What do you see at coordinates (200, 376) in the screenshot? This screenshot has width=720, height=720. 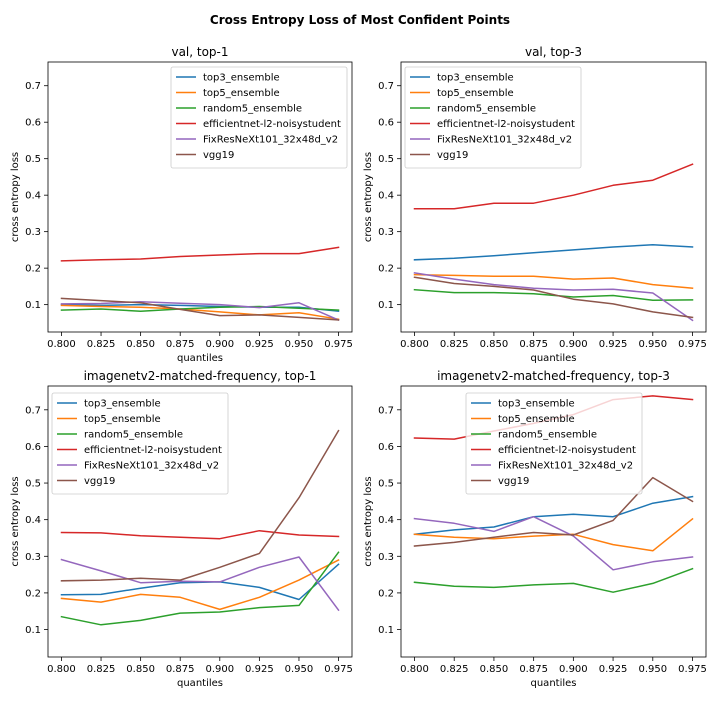 I see `panel-title: imagenetv2-matched-frequency, top-1` at bounding box center [200, 376].